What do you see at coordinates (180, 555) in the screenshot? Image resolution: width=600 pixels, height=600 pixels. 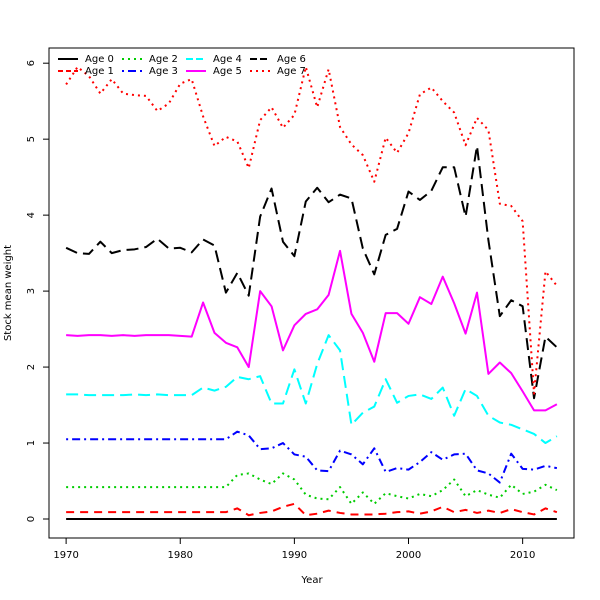 I see `x-tick-label: 1980` at bounding box center [180, 555].